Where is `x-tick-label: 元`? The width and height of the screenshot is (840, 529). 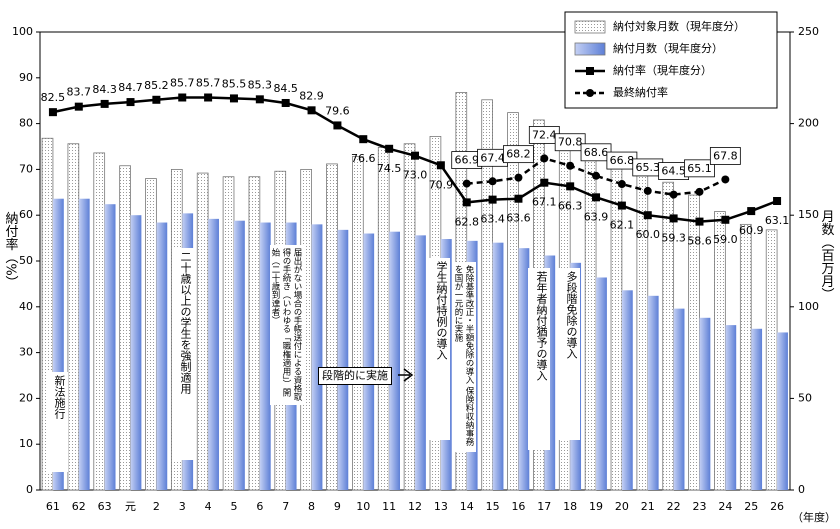
x-tick-label: 元 is located at coordinates (130, 506).